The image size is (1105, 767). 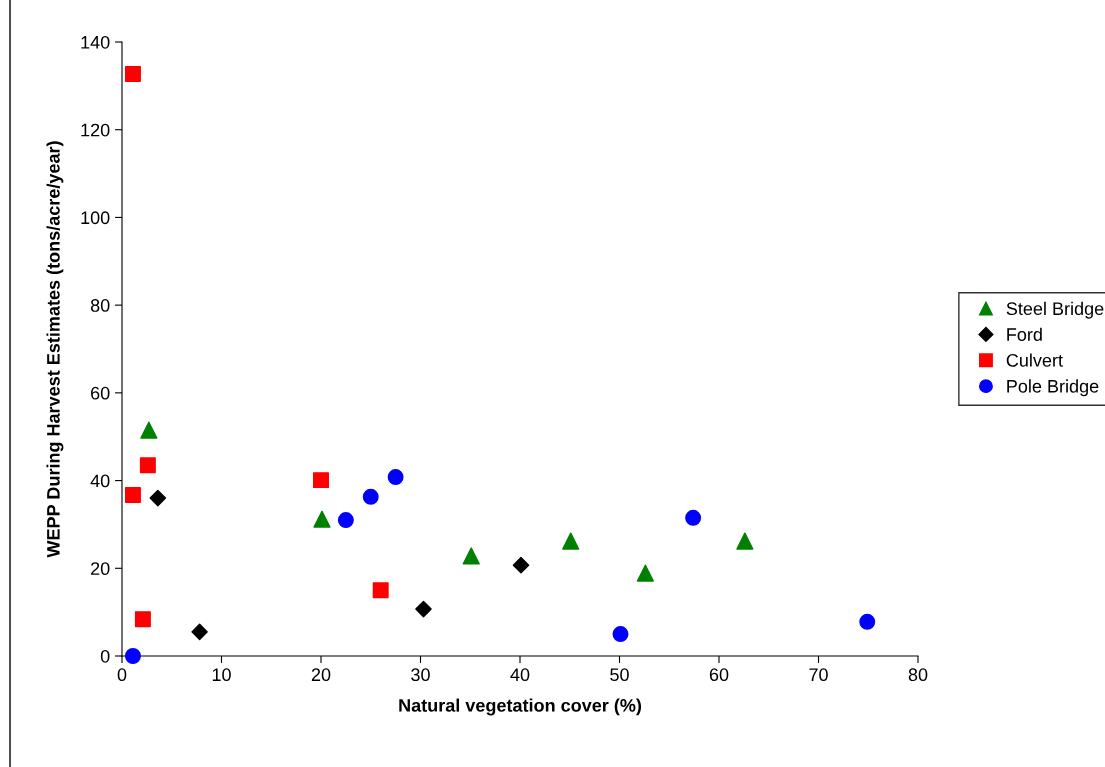 I want to click on legend-label: Steel Bridge, so click(x=1055, y=310).